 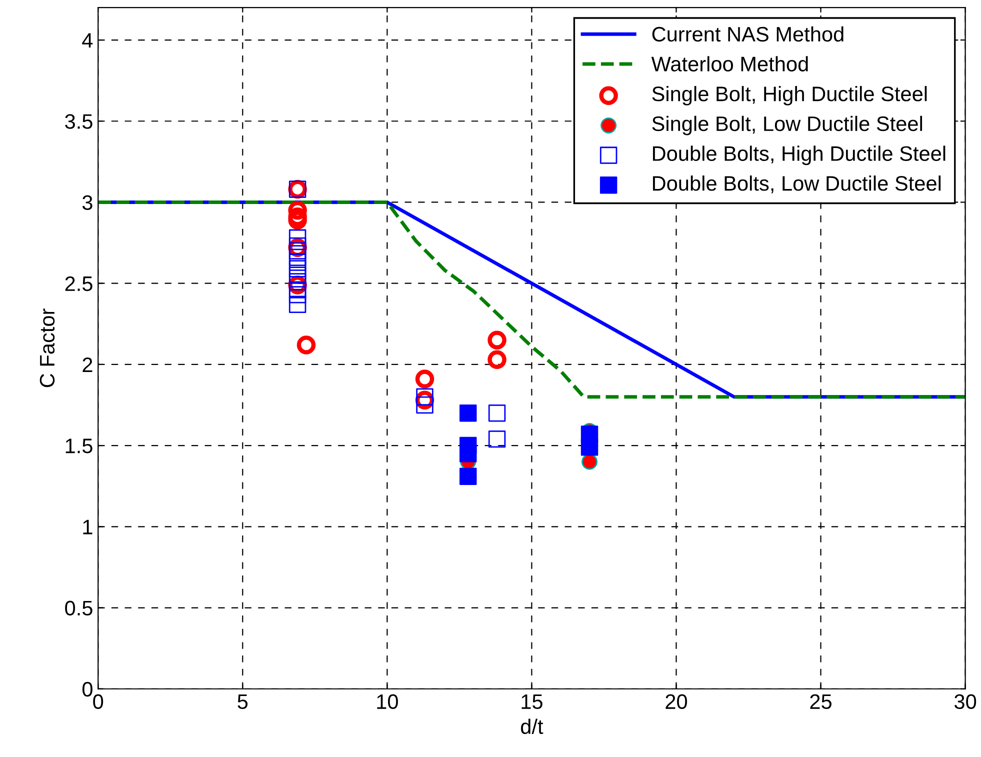 I want to click on y-tick-label: 1, so click(x=87, y=527).